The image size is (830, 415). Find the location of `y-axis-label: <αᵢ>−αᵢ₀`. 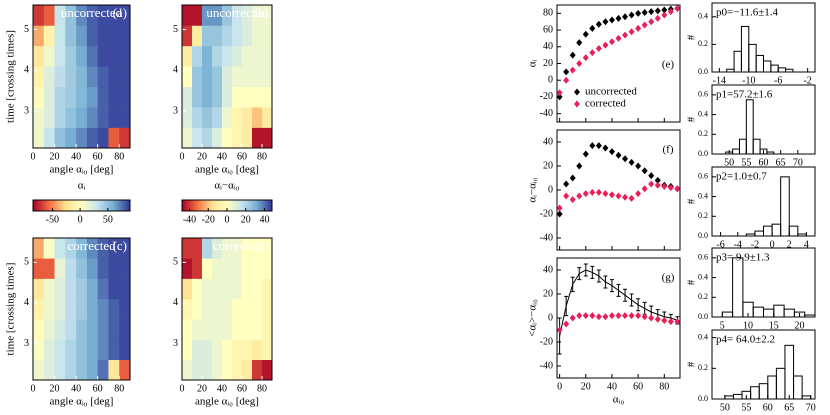

y-axis-label: <αᵢ>−αᵢ₀ is located at coordinates (533, 318).